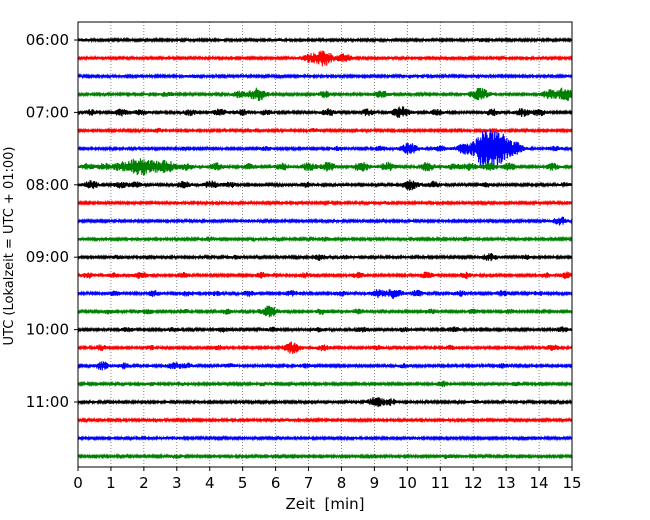 Image resolution: width=650 pixels, height=520 pixels. I want to click on x-tick-label: 9, so click(375, 483).